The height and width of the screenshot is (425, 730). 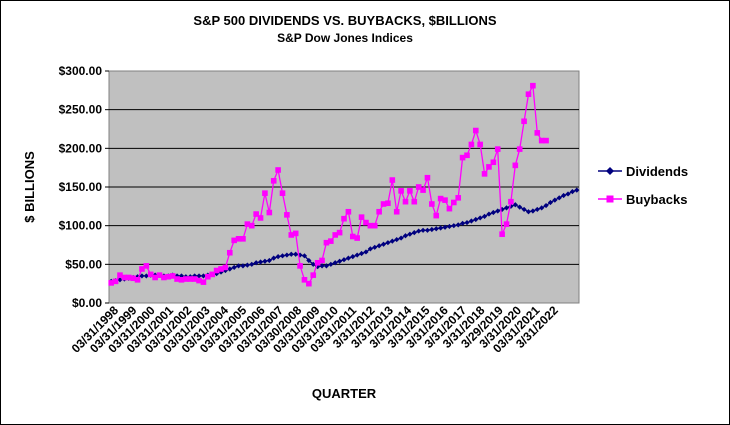 What do you see at coordinates (657, 171) in the screenshot?
I see `legend-dividends-label: Dividends` at bounding box center [657, 171].